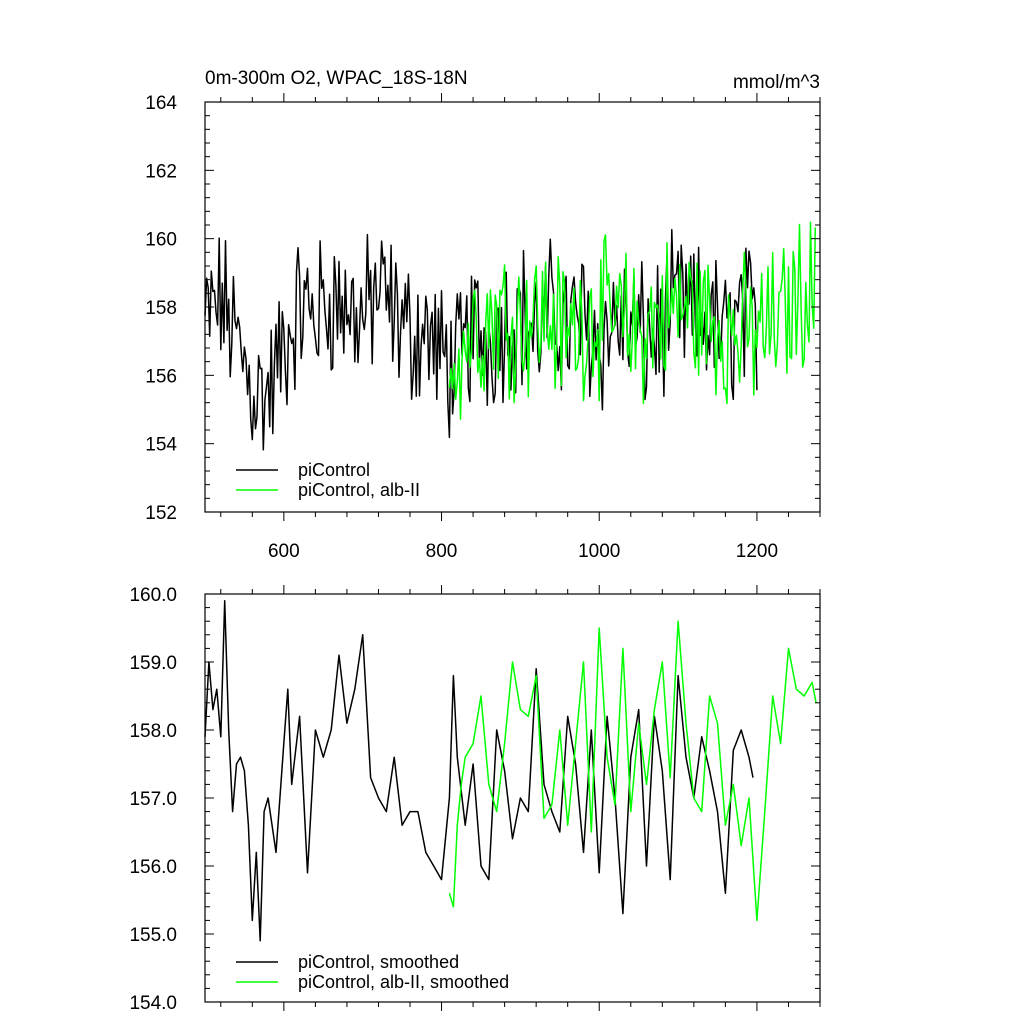 This screenshot has height=1024, width=1024. What do you see at coordinates (378, 962) in the screenshot?
I see `legend-label-picontrol-smoothed: piControl, smoothed` at bounding box center [378, 962].